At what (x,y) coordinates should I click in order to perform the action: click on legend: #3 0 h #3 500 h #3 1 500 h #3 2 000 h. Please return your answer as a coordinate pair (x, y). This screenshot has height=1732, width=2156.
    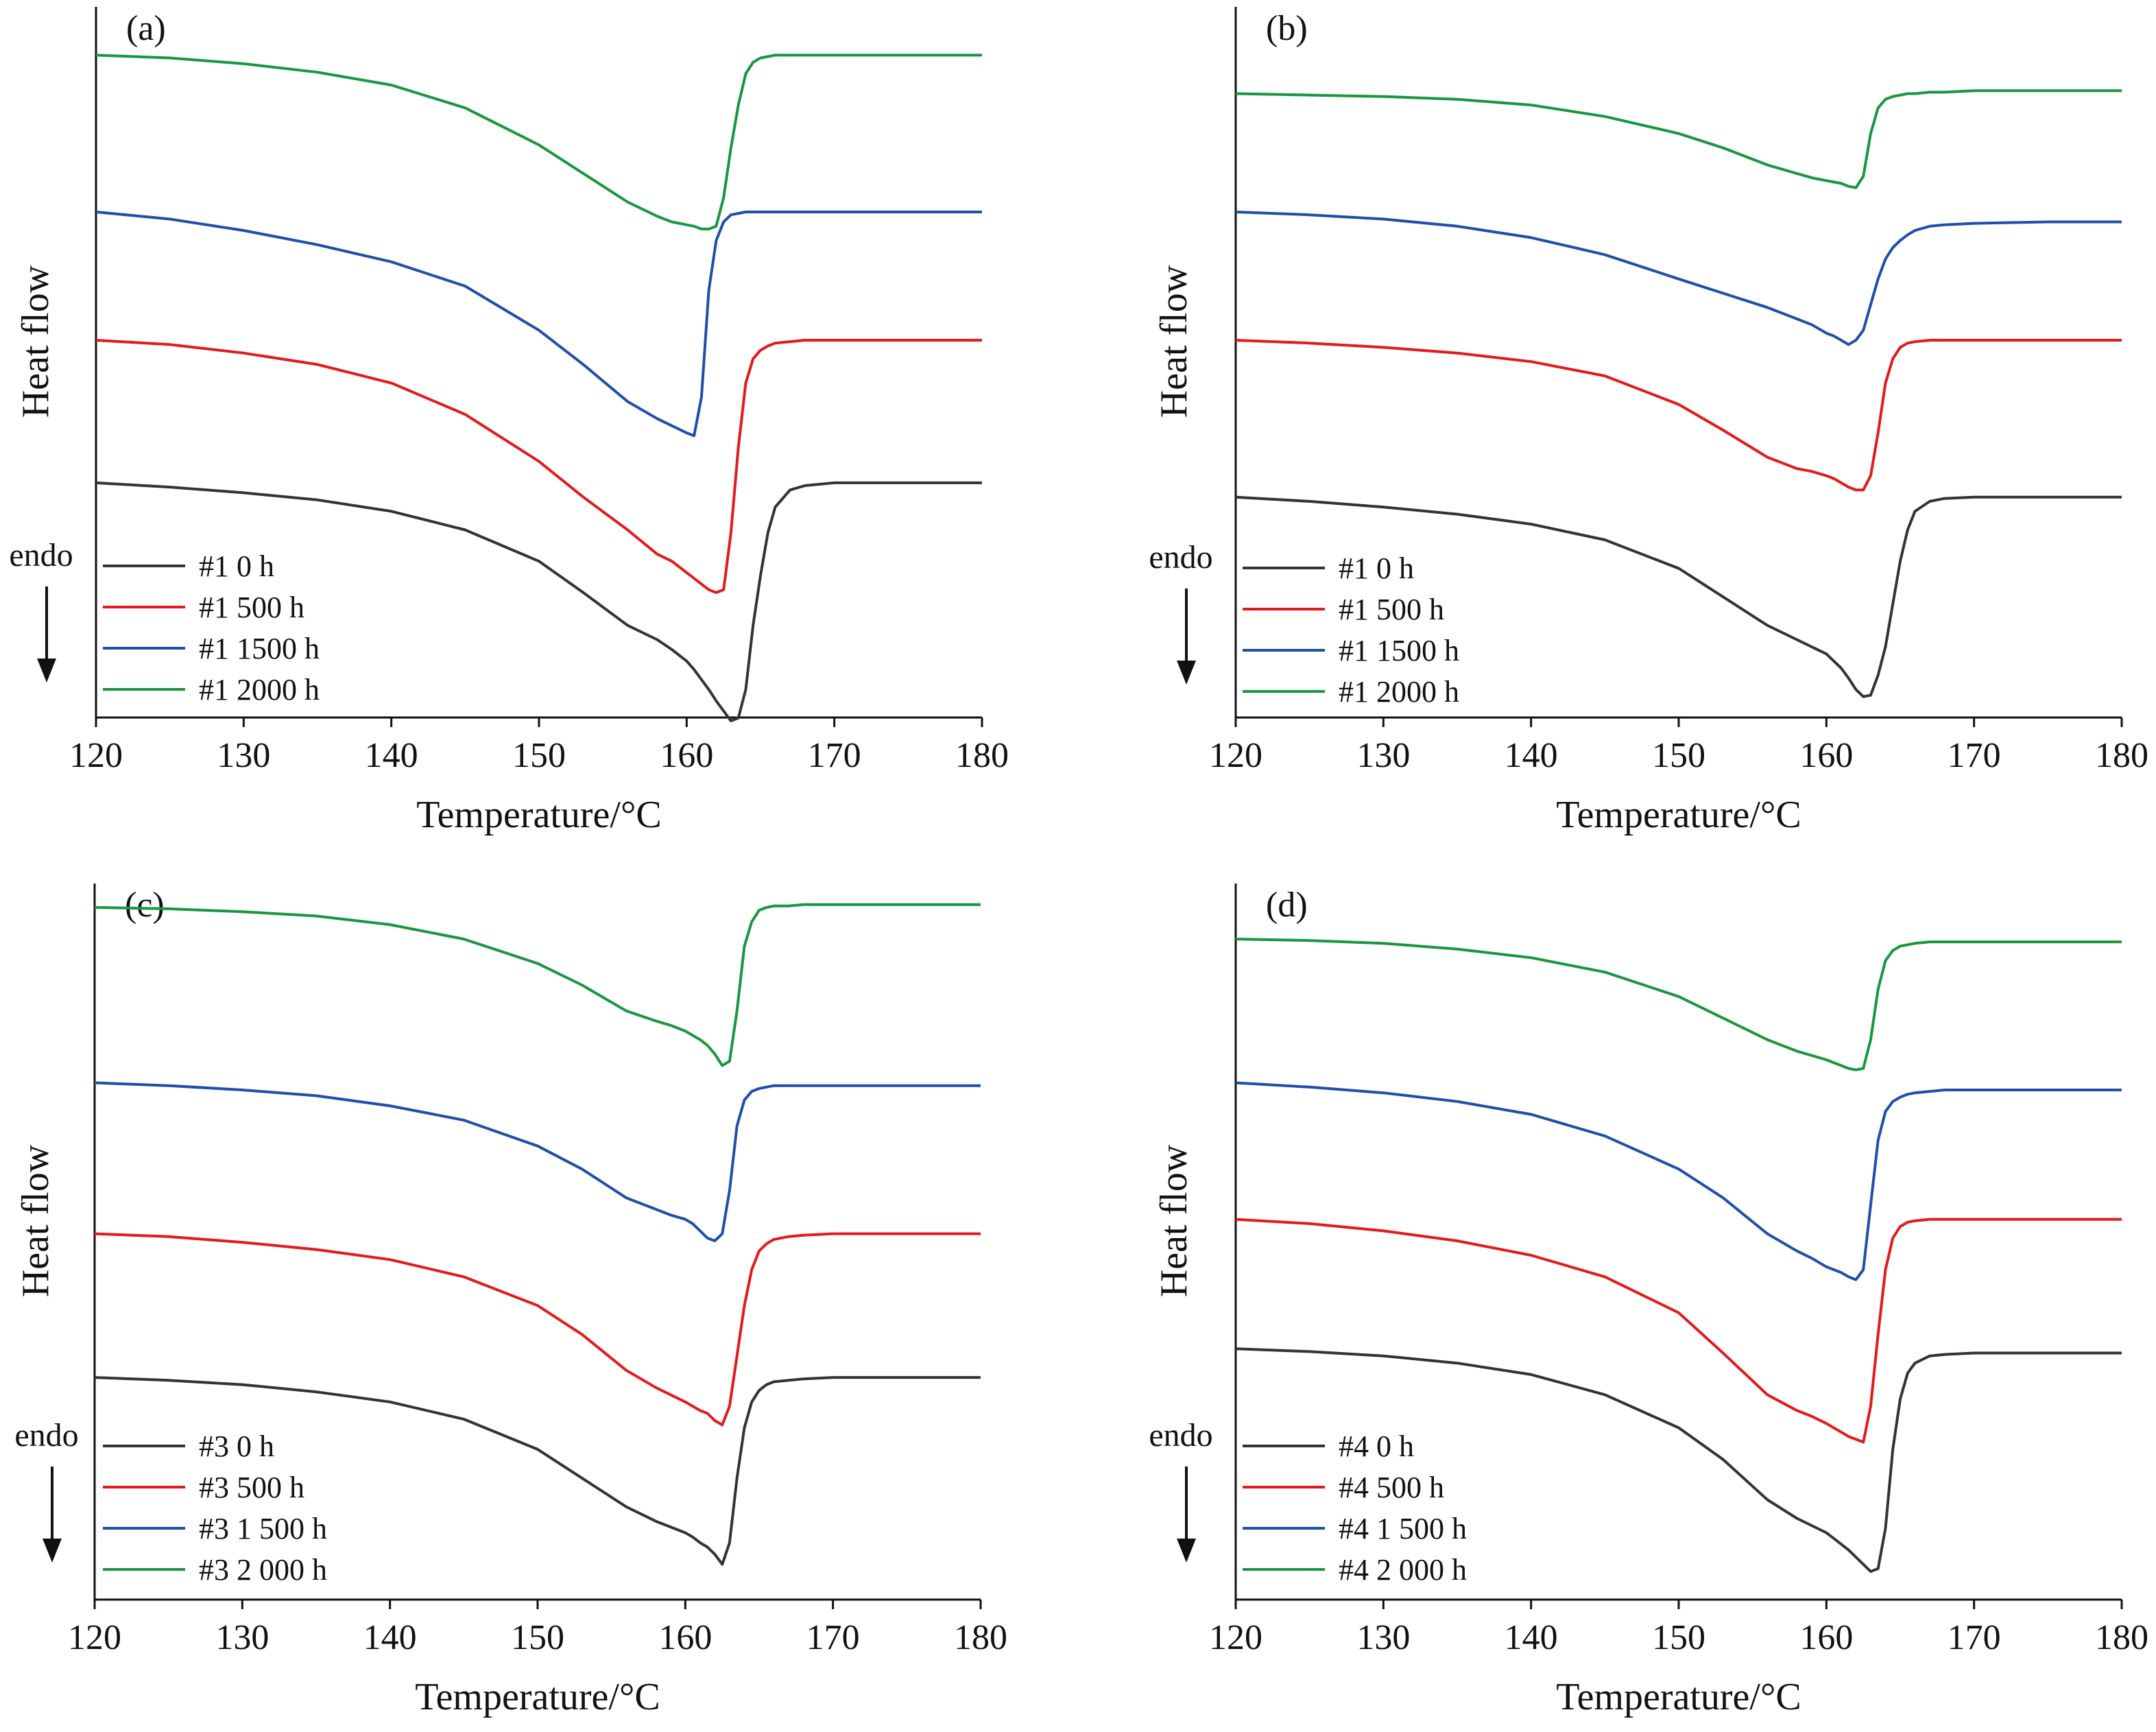
    Looking at the image, I should click on (215, 1508).